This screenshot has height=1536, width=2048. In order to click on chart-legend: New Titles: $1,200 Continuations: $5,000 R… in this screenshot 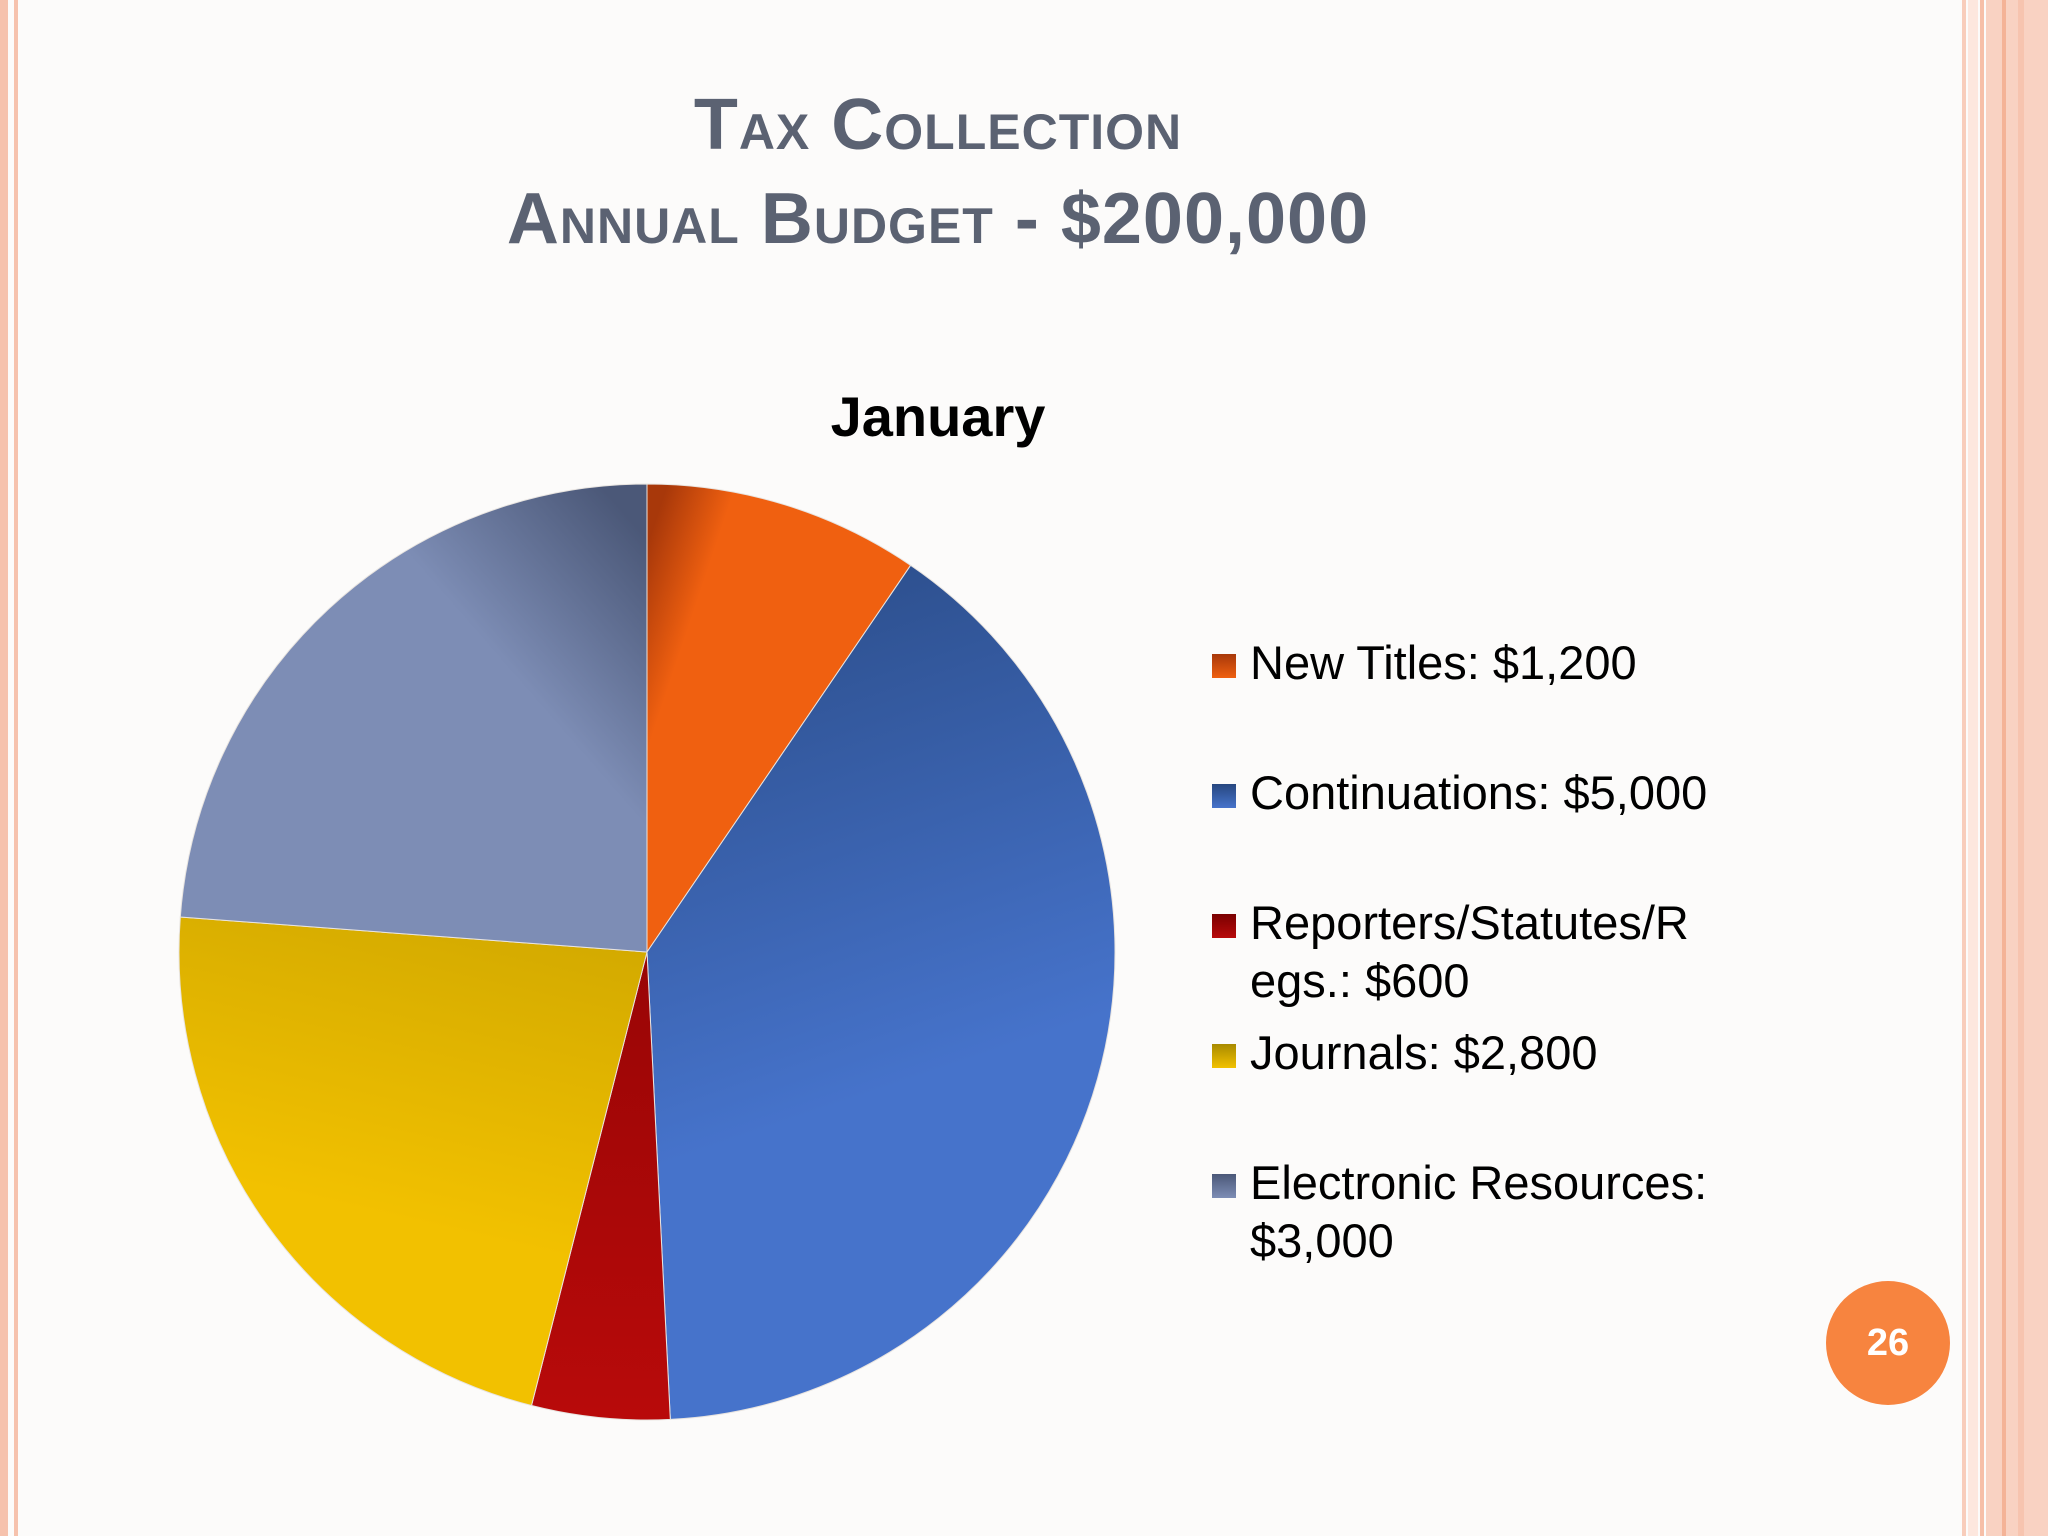, I will do `click(1459, 951)`.